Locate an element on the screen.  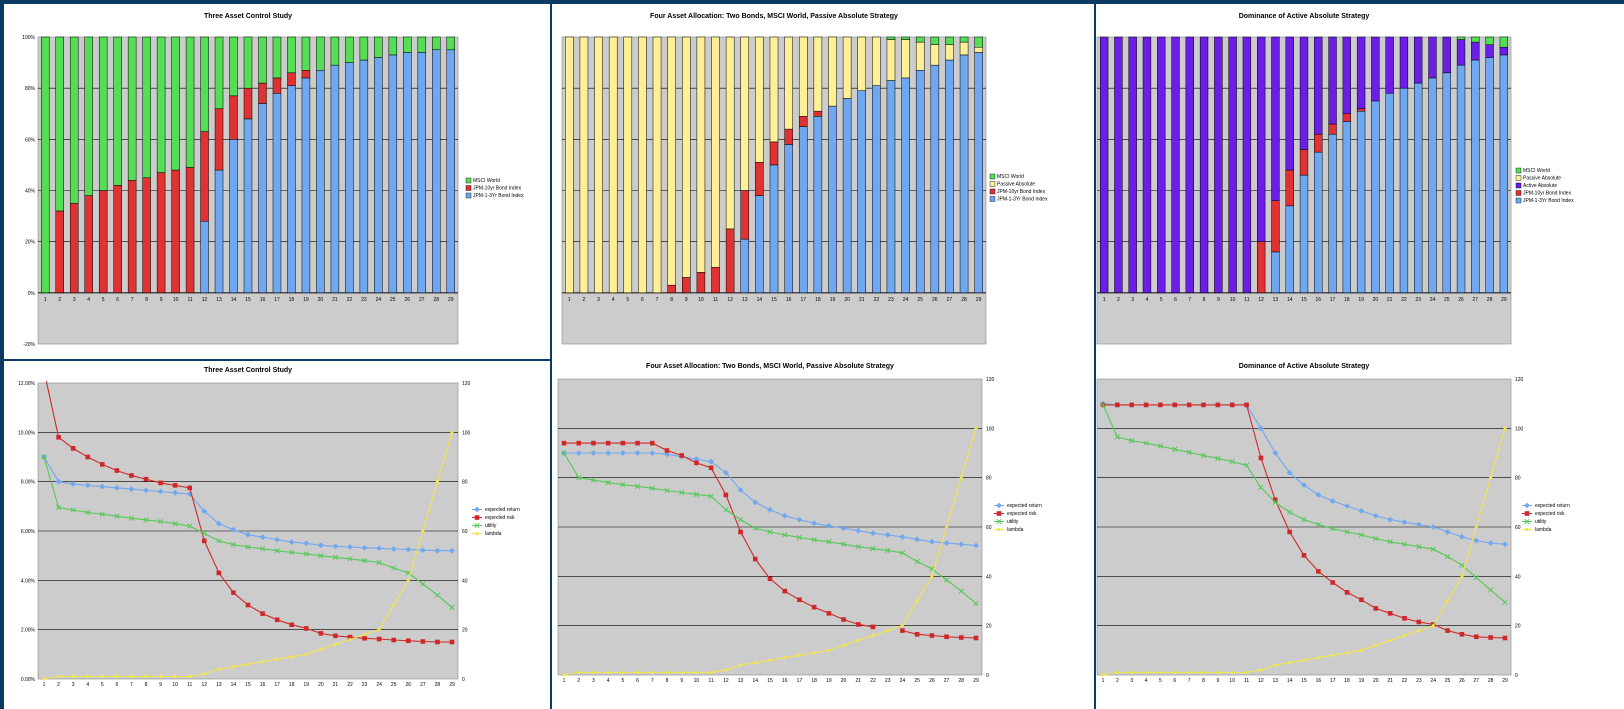
legend-label: expected return is located at coordinates (502, 510).